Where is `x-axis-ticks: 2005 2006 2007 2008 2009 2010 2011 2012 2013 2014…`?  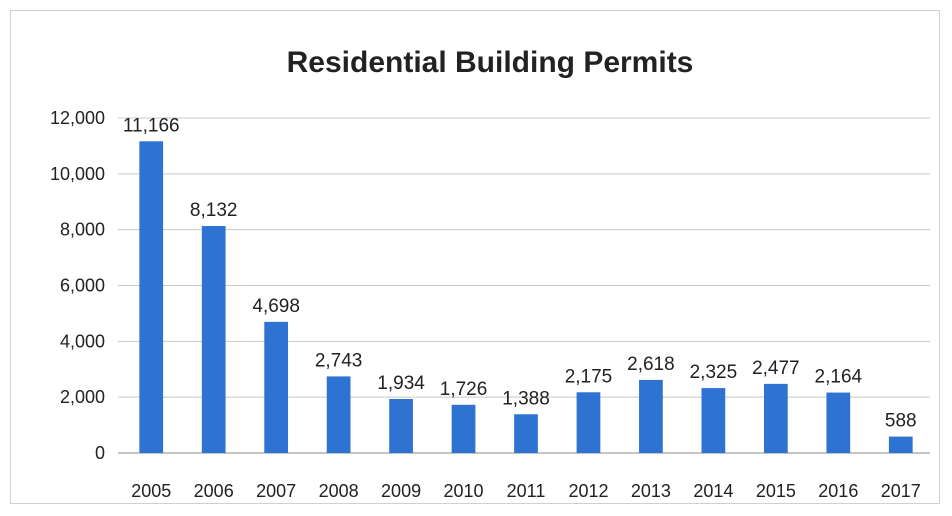 x-axis-ticks: 2005 2006 2007 2008 2009 2010 2011 2012 2013 2014… is located at coordinates (526, 491).